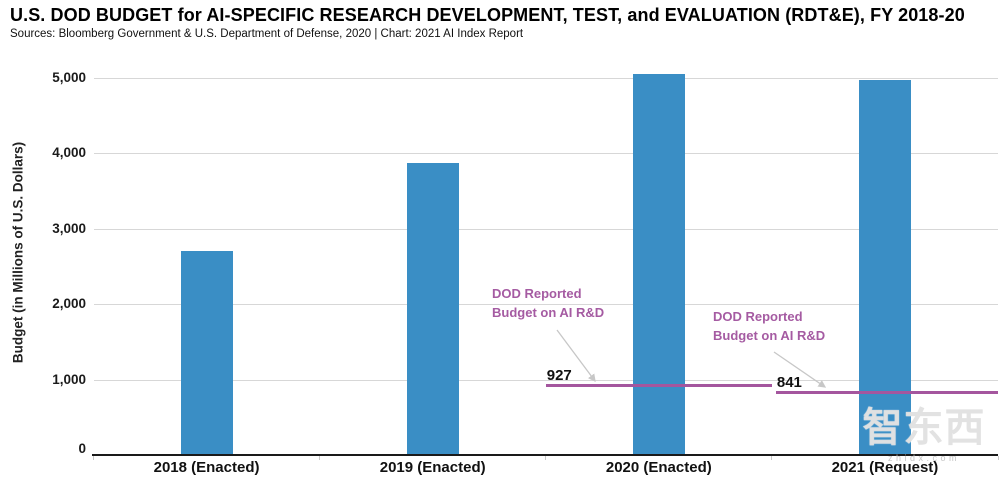 This screenshot has width=1000, height=484. Describe the element at coordinates (432, 309) in the screenshot. I see `bar-2019-enacted-` at that location.